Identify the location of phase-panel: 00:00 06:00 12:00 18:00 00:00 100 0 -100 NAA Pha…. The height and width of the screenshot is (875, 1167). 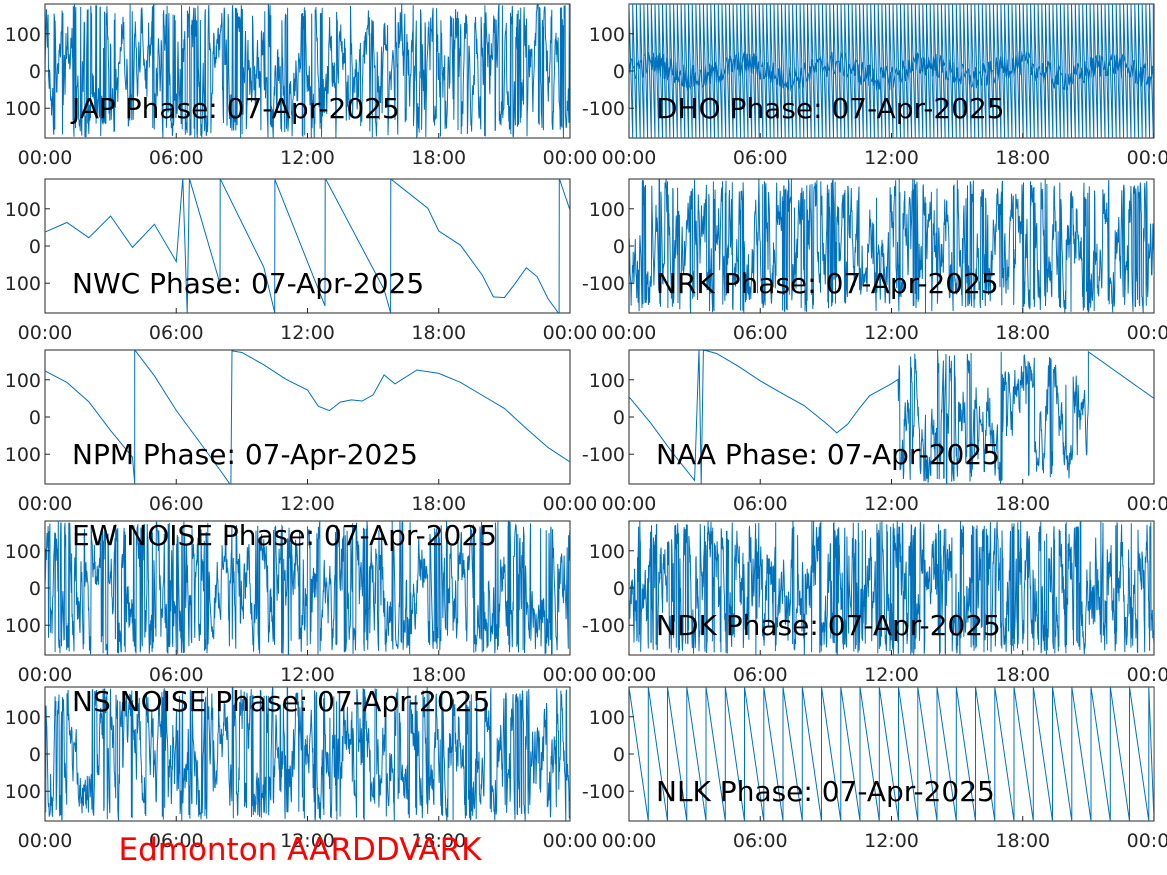
(874, 432).